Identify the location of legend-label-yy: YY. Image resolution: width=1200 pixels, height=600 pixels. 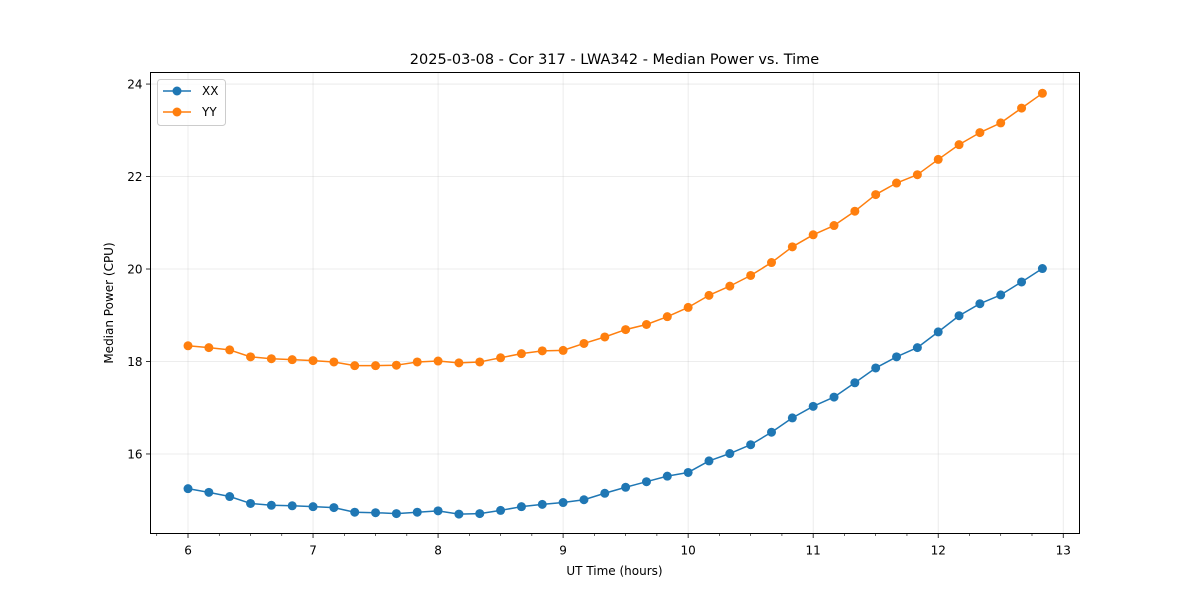
(209, 112).